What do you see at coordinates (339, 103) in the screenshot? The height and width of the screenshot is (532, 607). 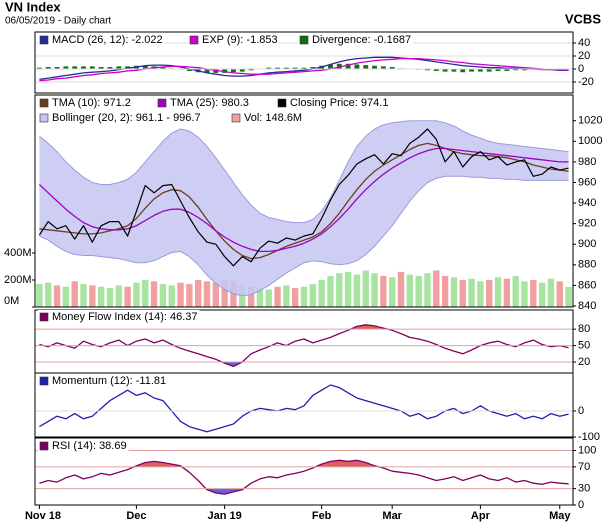 I see `legend-label: Closing Price: 974.1` at bounding box center [339, 103].